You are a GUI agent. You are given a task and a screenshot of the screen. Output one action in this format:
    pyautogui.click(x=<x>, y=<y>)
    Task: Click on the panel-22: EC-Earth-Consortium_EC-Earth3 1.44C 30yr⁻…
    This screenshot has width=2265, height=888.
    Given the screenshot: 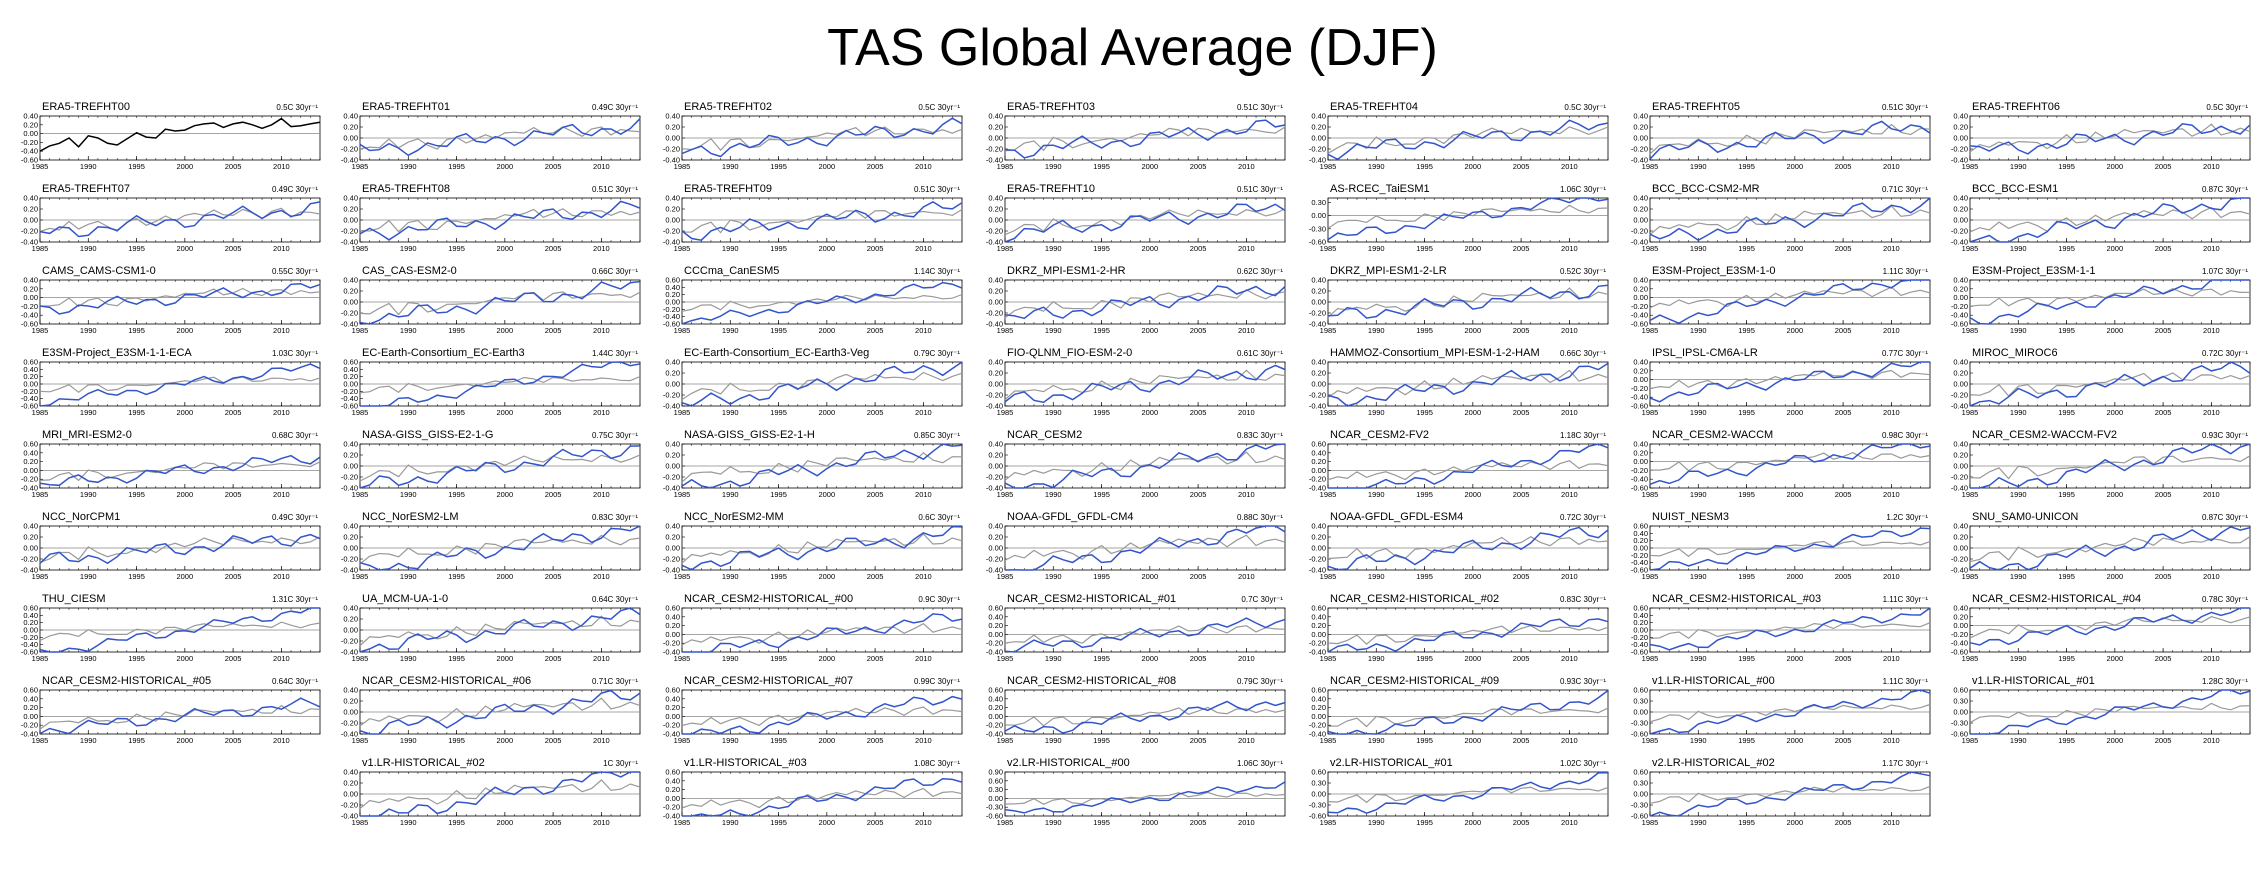 What is the action you would take?
    pyautogui.click(x=491, y=382)
    